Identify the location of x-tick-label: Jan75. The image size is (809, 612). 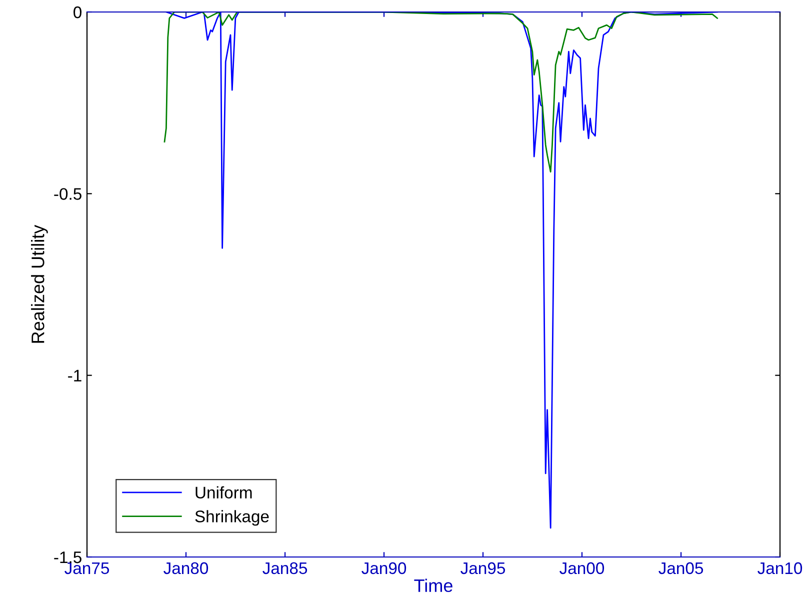
(87, 568).